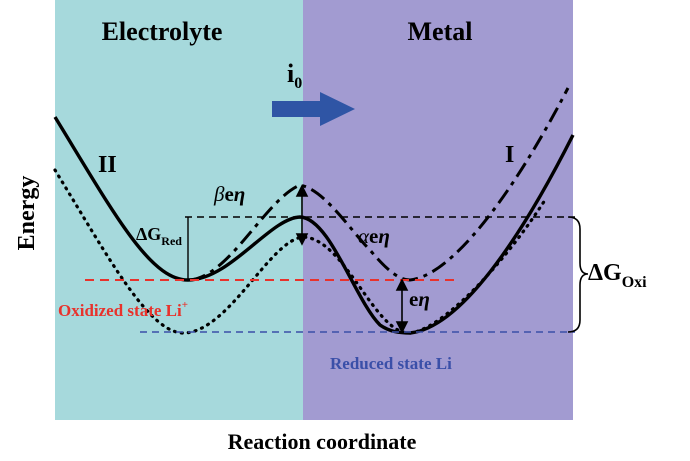  Describe the element at coordinates (107, 165) in the screenshot. I see `curve-ii-label: II` at that location.